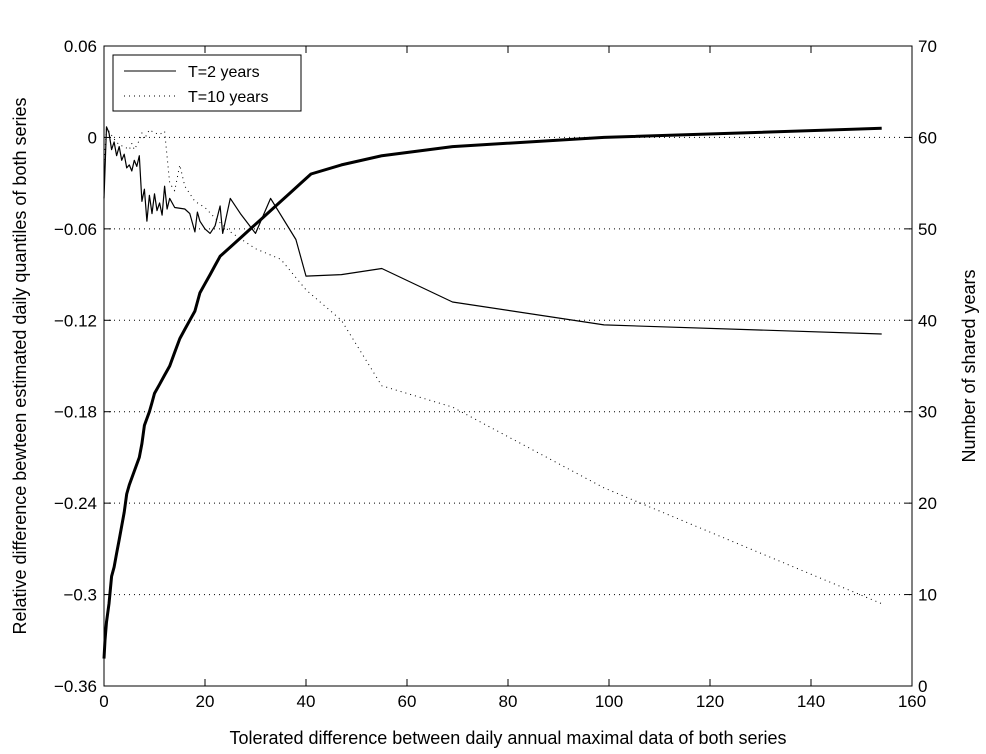 This screenshot has width=986, height=754. What do you see at coordinates (75, 412) in the screenshot?
I see `y-tick-label: −0.18` at bounding box center [75, 412].